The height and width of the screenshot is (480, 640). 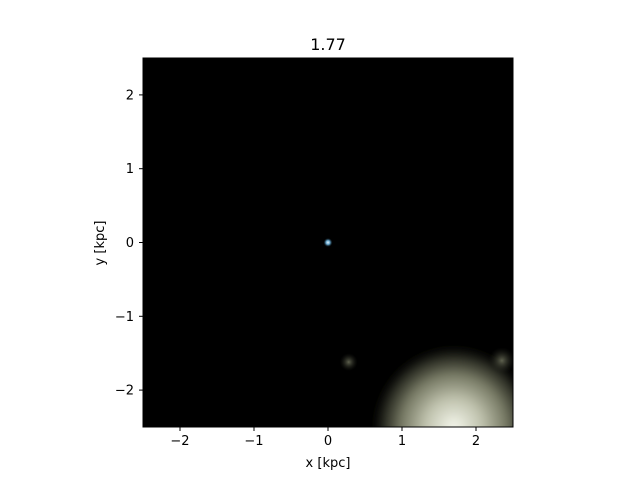 What do you see at coordinates (328, 44) in the screenshot?
I see `chart-title: 1.77` at bounding box center [328, 44].